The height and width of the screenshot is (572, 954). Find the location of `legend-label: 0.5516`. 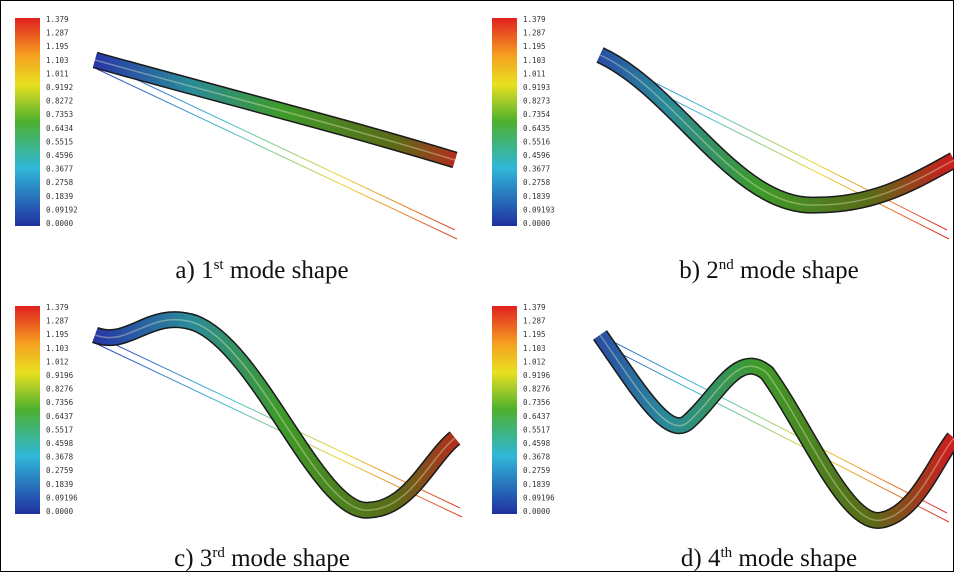

legend-label: 0.5516 is located at coordinates (537, 141).